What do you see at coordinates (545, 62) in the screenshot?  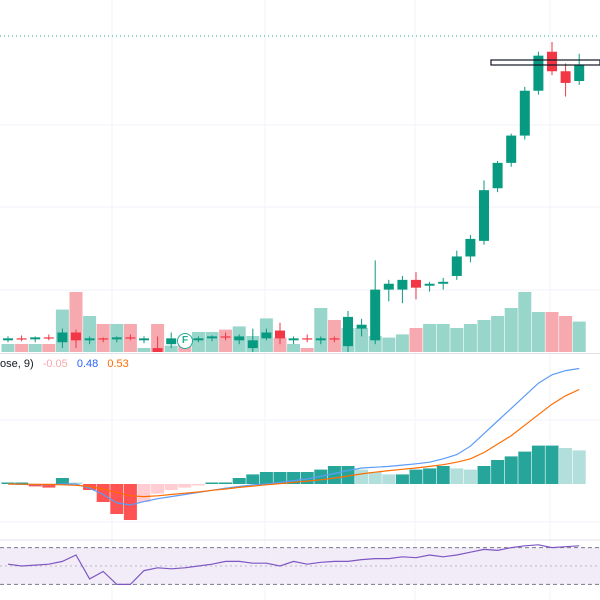 I see `high-marker-box` at bounding box center [545, 62].